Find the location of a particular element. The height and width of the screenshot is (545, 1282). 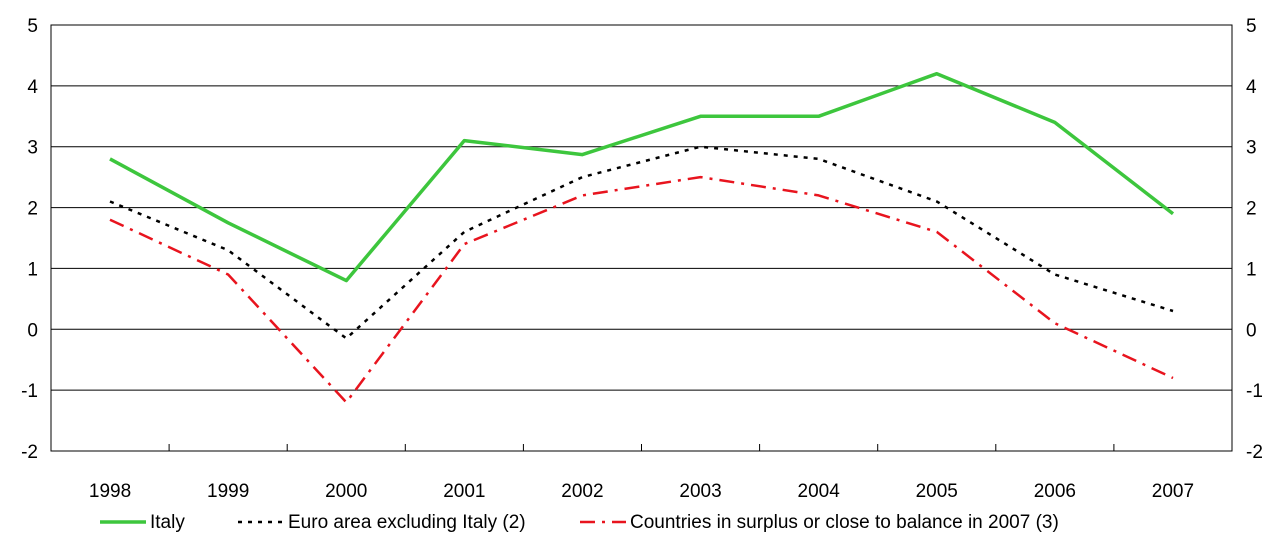

y-tick-label-right: -1 is located at coordinates (1254, 391).